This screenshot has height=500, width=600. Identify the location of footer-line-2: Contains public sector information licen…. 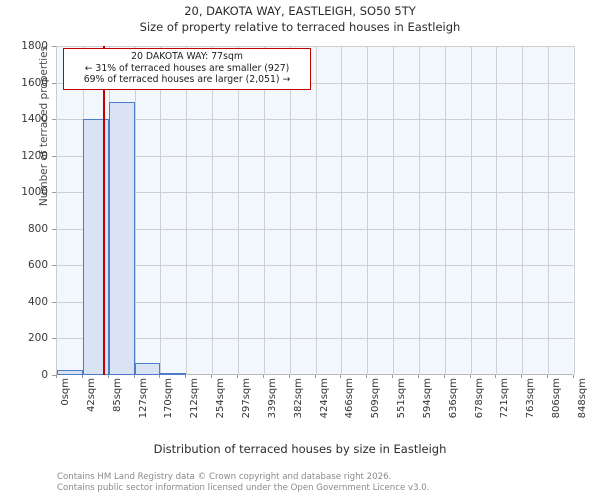
(243, 487).